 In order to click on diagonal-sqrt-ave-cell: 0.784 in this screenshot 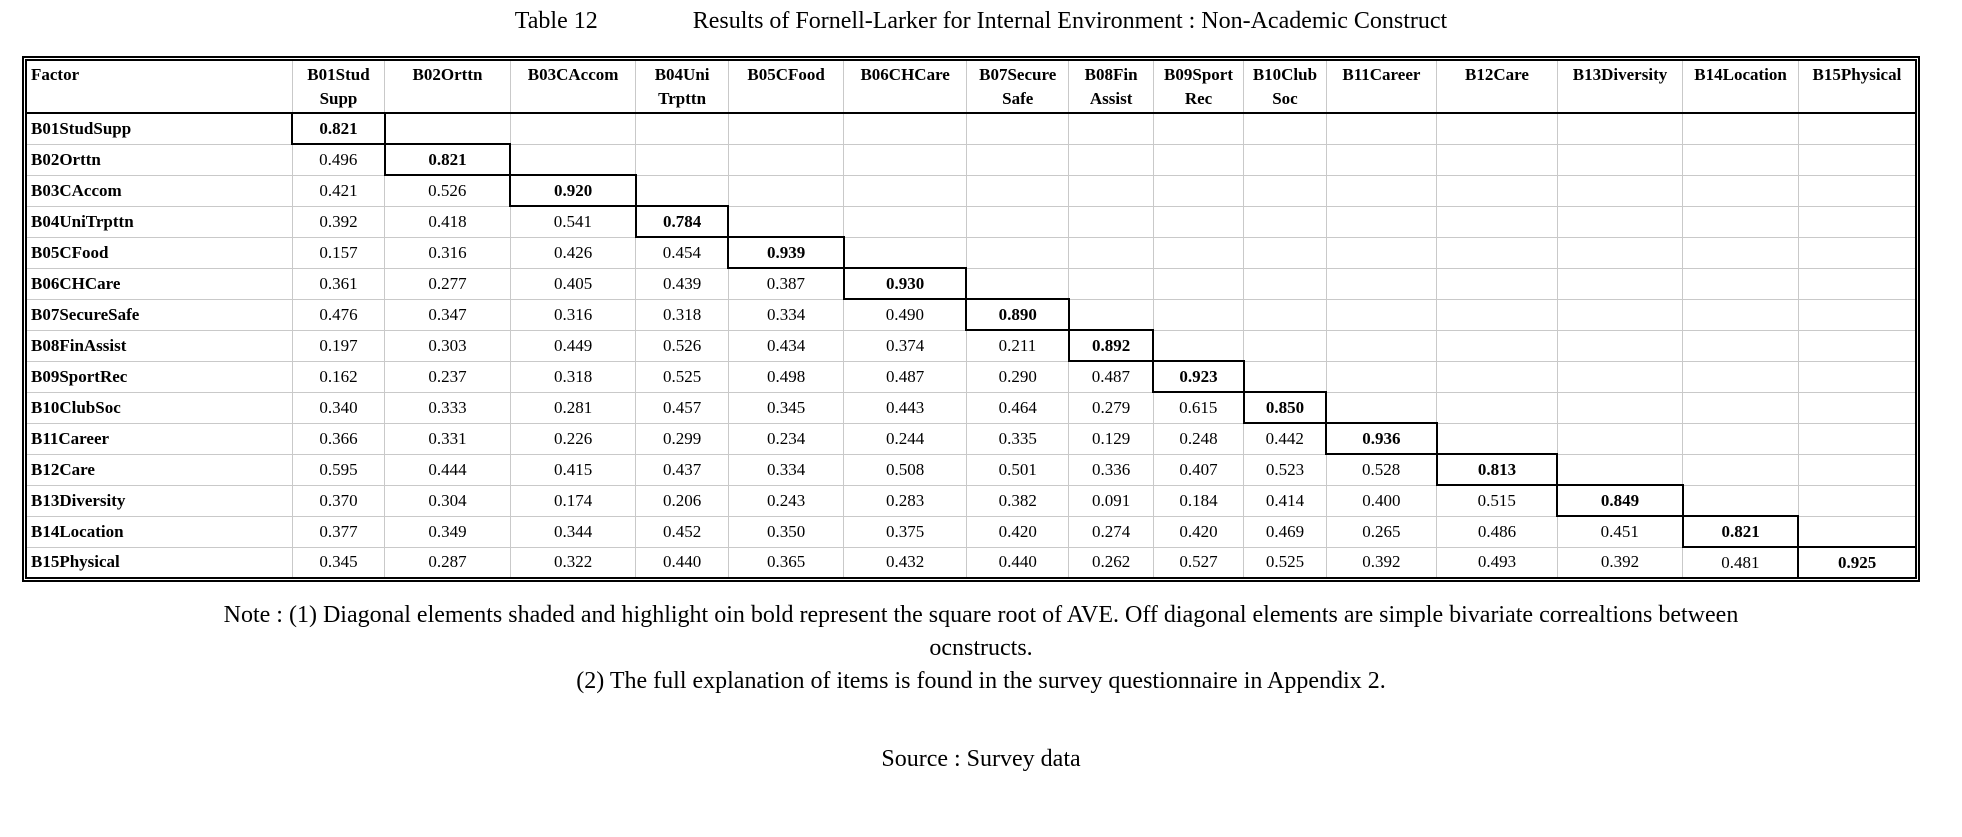, I will do `click(682, 221)`.